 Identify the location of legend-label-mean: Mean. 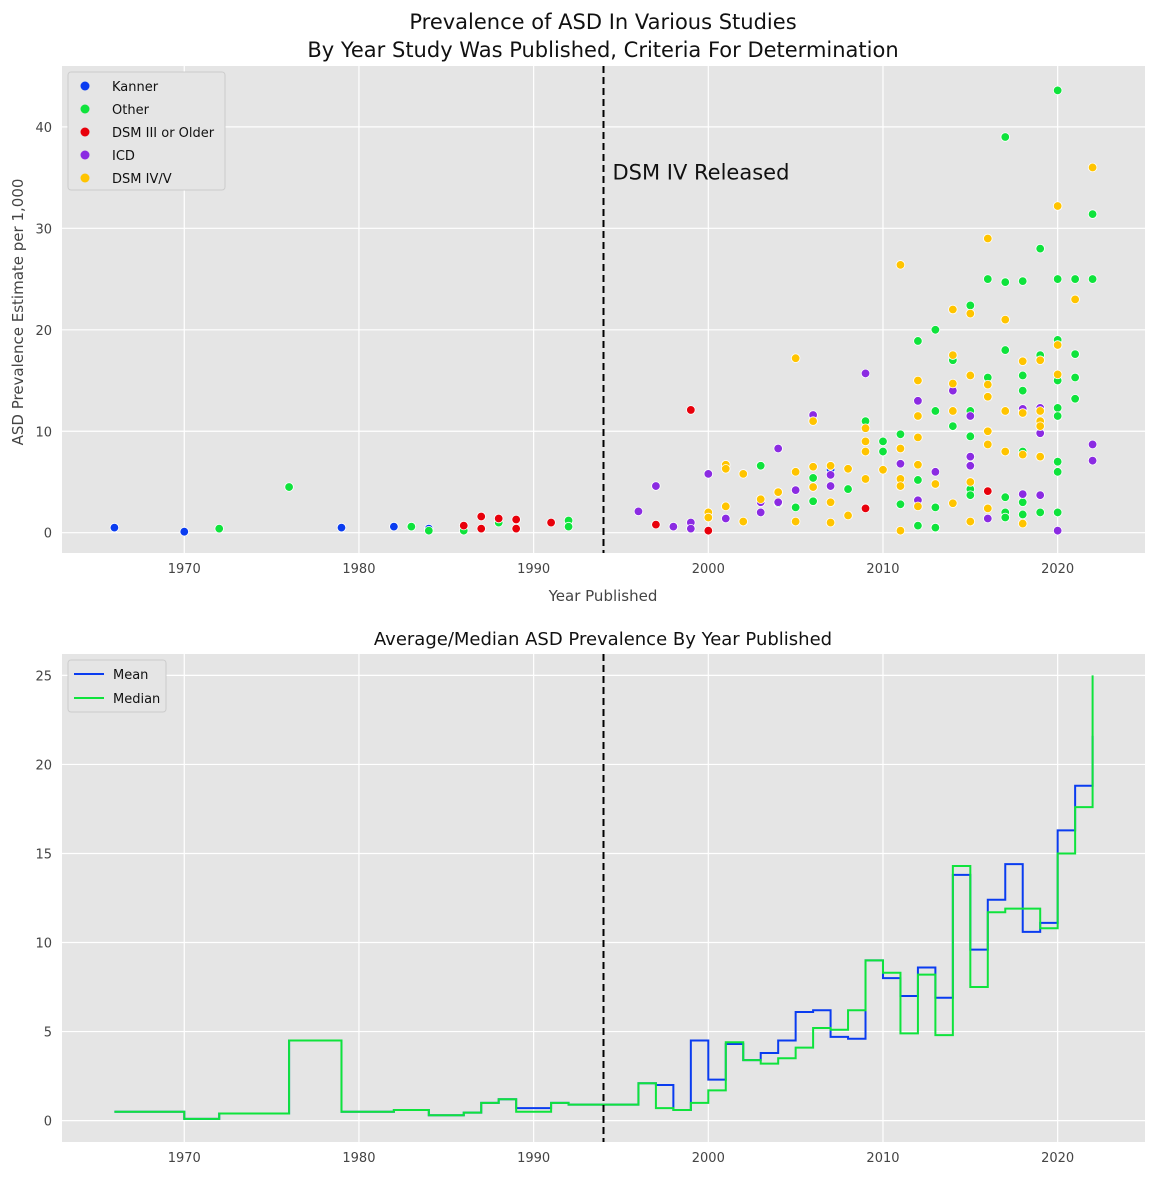
(130, 675).